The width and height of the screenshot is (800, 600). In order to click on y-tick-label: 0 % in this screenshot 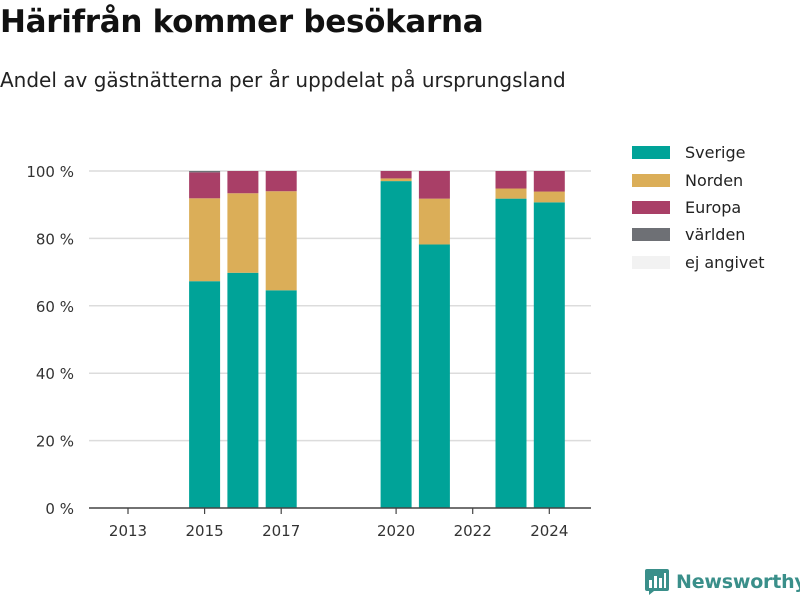, I will do `click(59, 509)`.